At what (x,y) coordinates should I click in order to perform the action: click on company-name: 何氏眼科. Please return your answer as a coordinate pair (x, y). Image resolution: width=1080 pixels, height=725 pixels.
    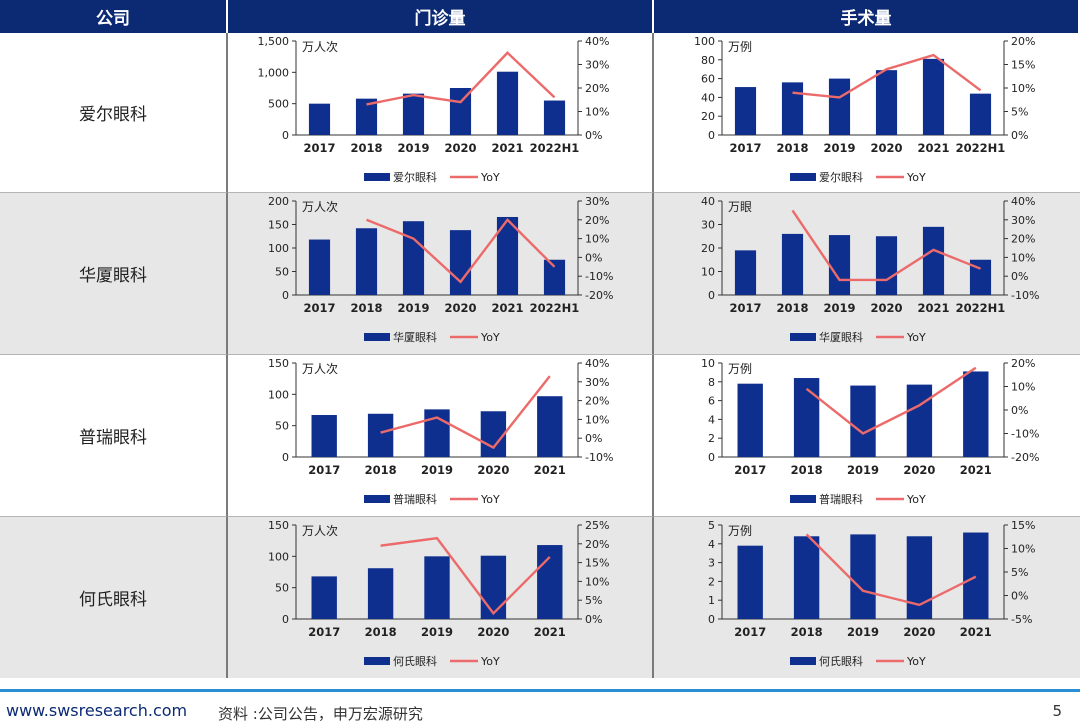
    Looking at the image, I should click on (114, 597).